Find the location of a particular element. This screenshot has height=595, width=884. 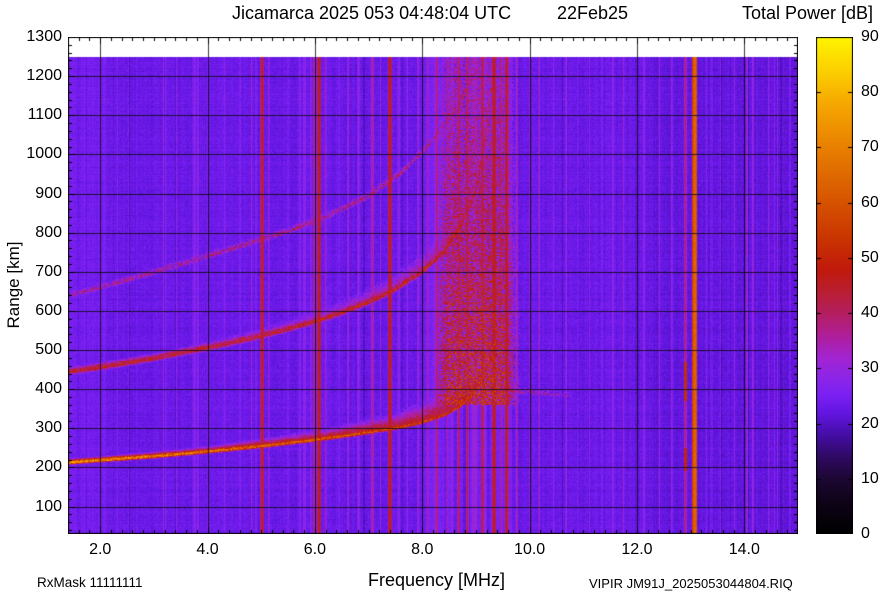

x-tick-label: 14.0 is located at coordinates (744, 549).